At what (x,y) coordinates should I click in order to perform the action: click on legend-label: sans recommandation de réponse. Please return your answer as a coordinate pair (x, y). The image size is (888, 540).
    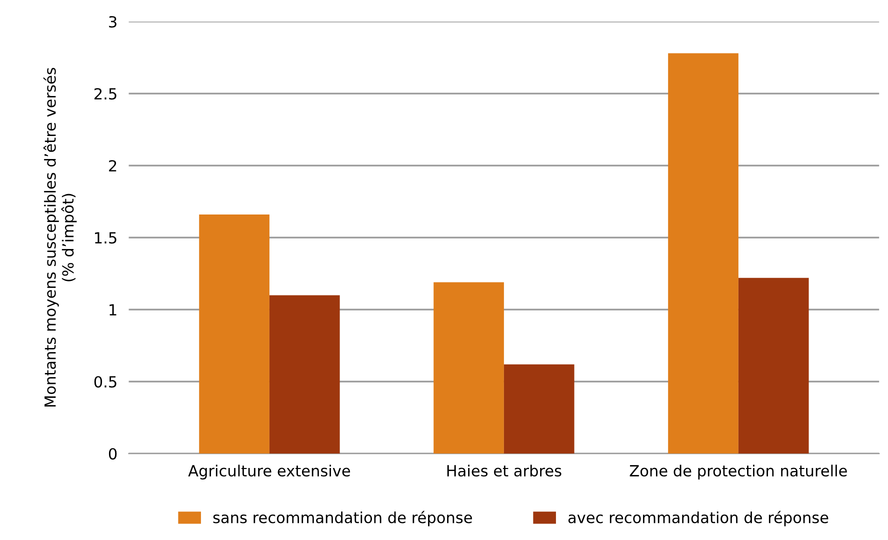
    Looking at the image, I should click on (342, 518).